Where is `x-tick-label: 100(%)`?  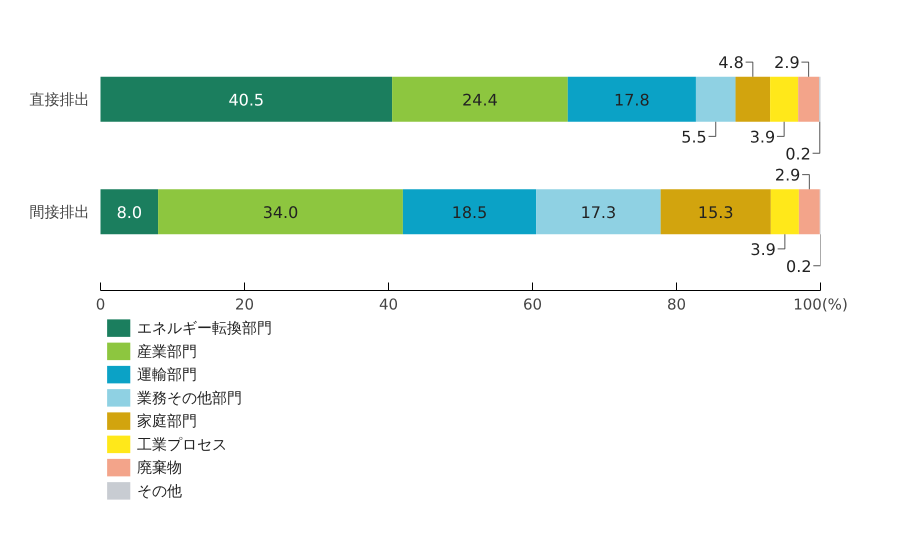 x-tick-label: 100(%) is located at coordinates (820, 305).